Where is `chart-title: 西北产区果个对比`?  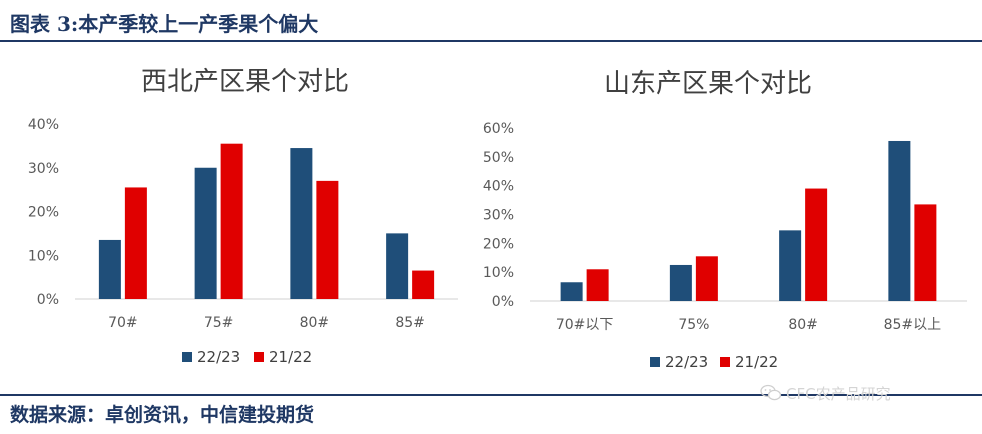 chart-title: 西北产区果个对比 is located at coordinates (245, 82).